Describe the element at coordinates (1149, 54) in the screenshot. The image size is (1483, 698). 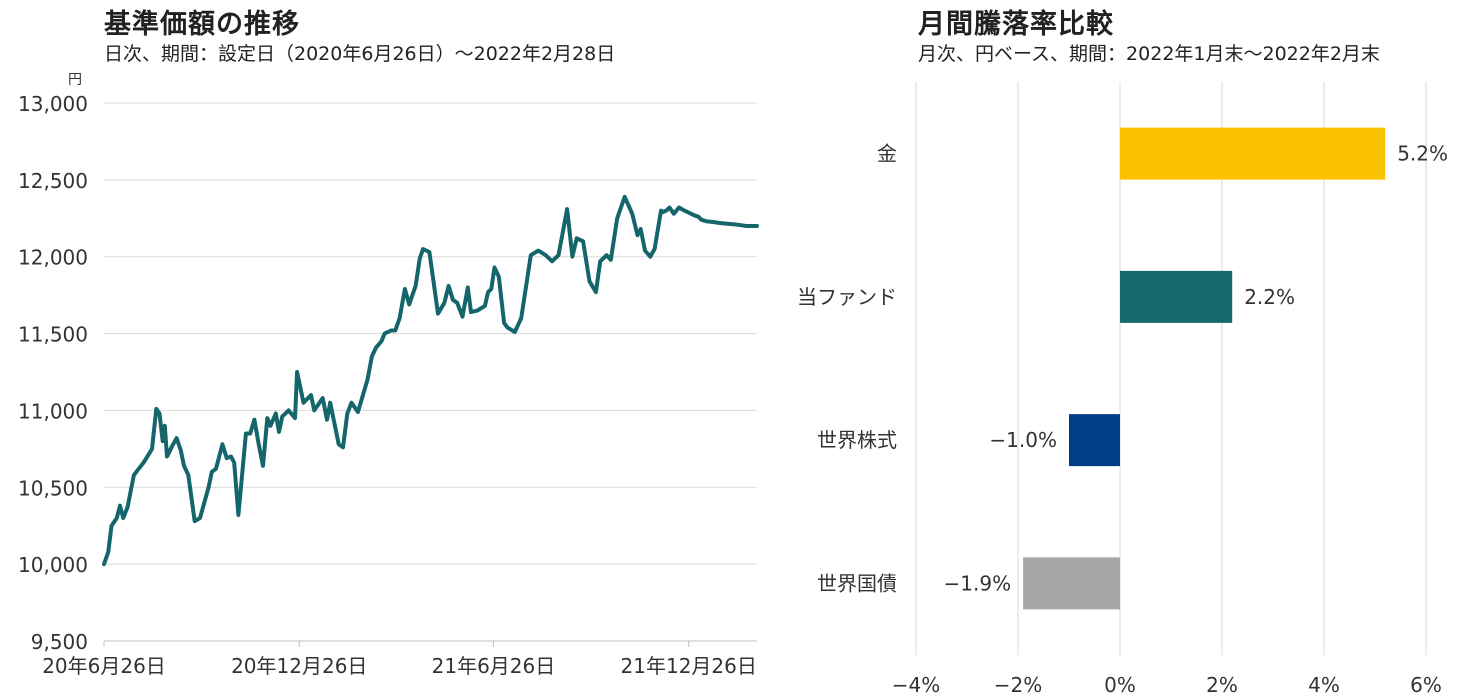
I see `bar-chart-subtitle: 月次、円ベース、期間：2022年1月末～2022年2月末` at that location.